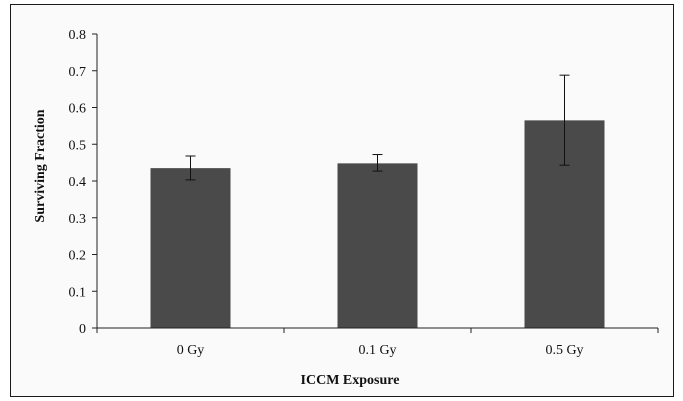  What do you see at coordinates (78, 109) in the screenshot?
I see `y-tick-label: 0.6` at bounding box center [78, 109].